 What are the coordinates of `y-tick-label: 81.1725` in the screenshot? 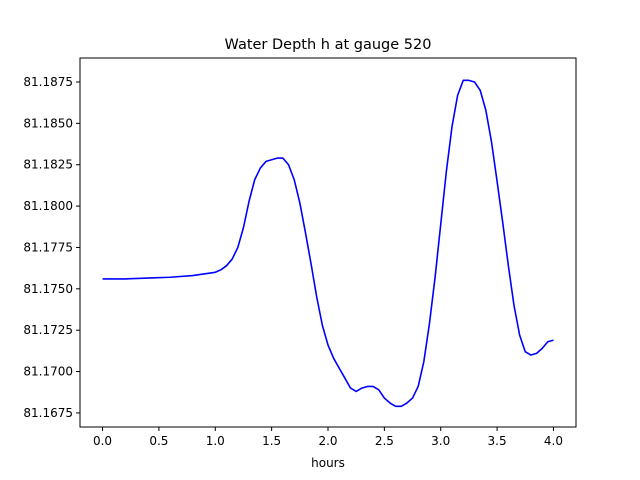 It's located at (48, 330).